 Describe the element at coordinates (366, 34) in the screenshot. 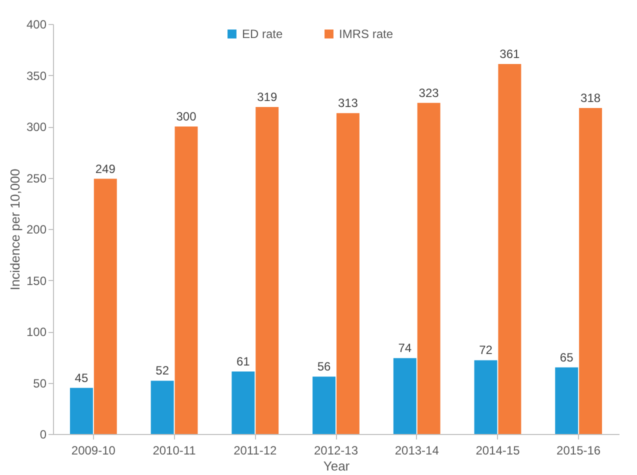

I see `legend-label: IMRS rate` at that location.